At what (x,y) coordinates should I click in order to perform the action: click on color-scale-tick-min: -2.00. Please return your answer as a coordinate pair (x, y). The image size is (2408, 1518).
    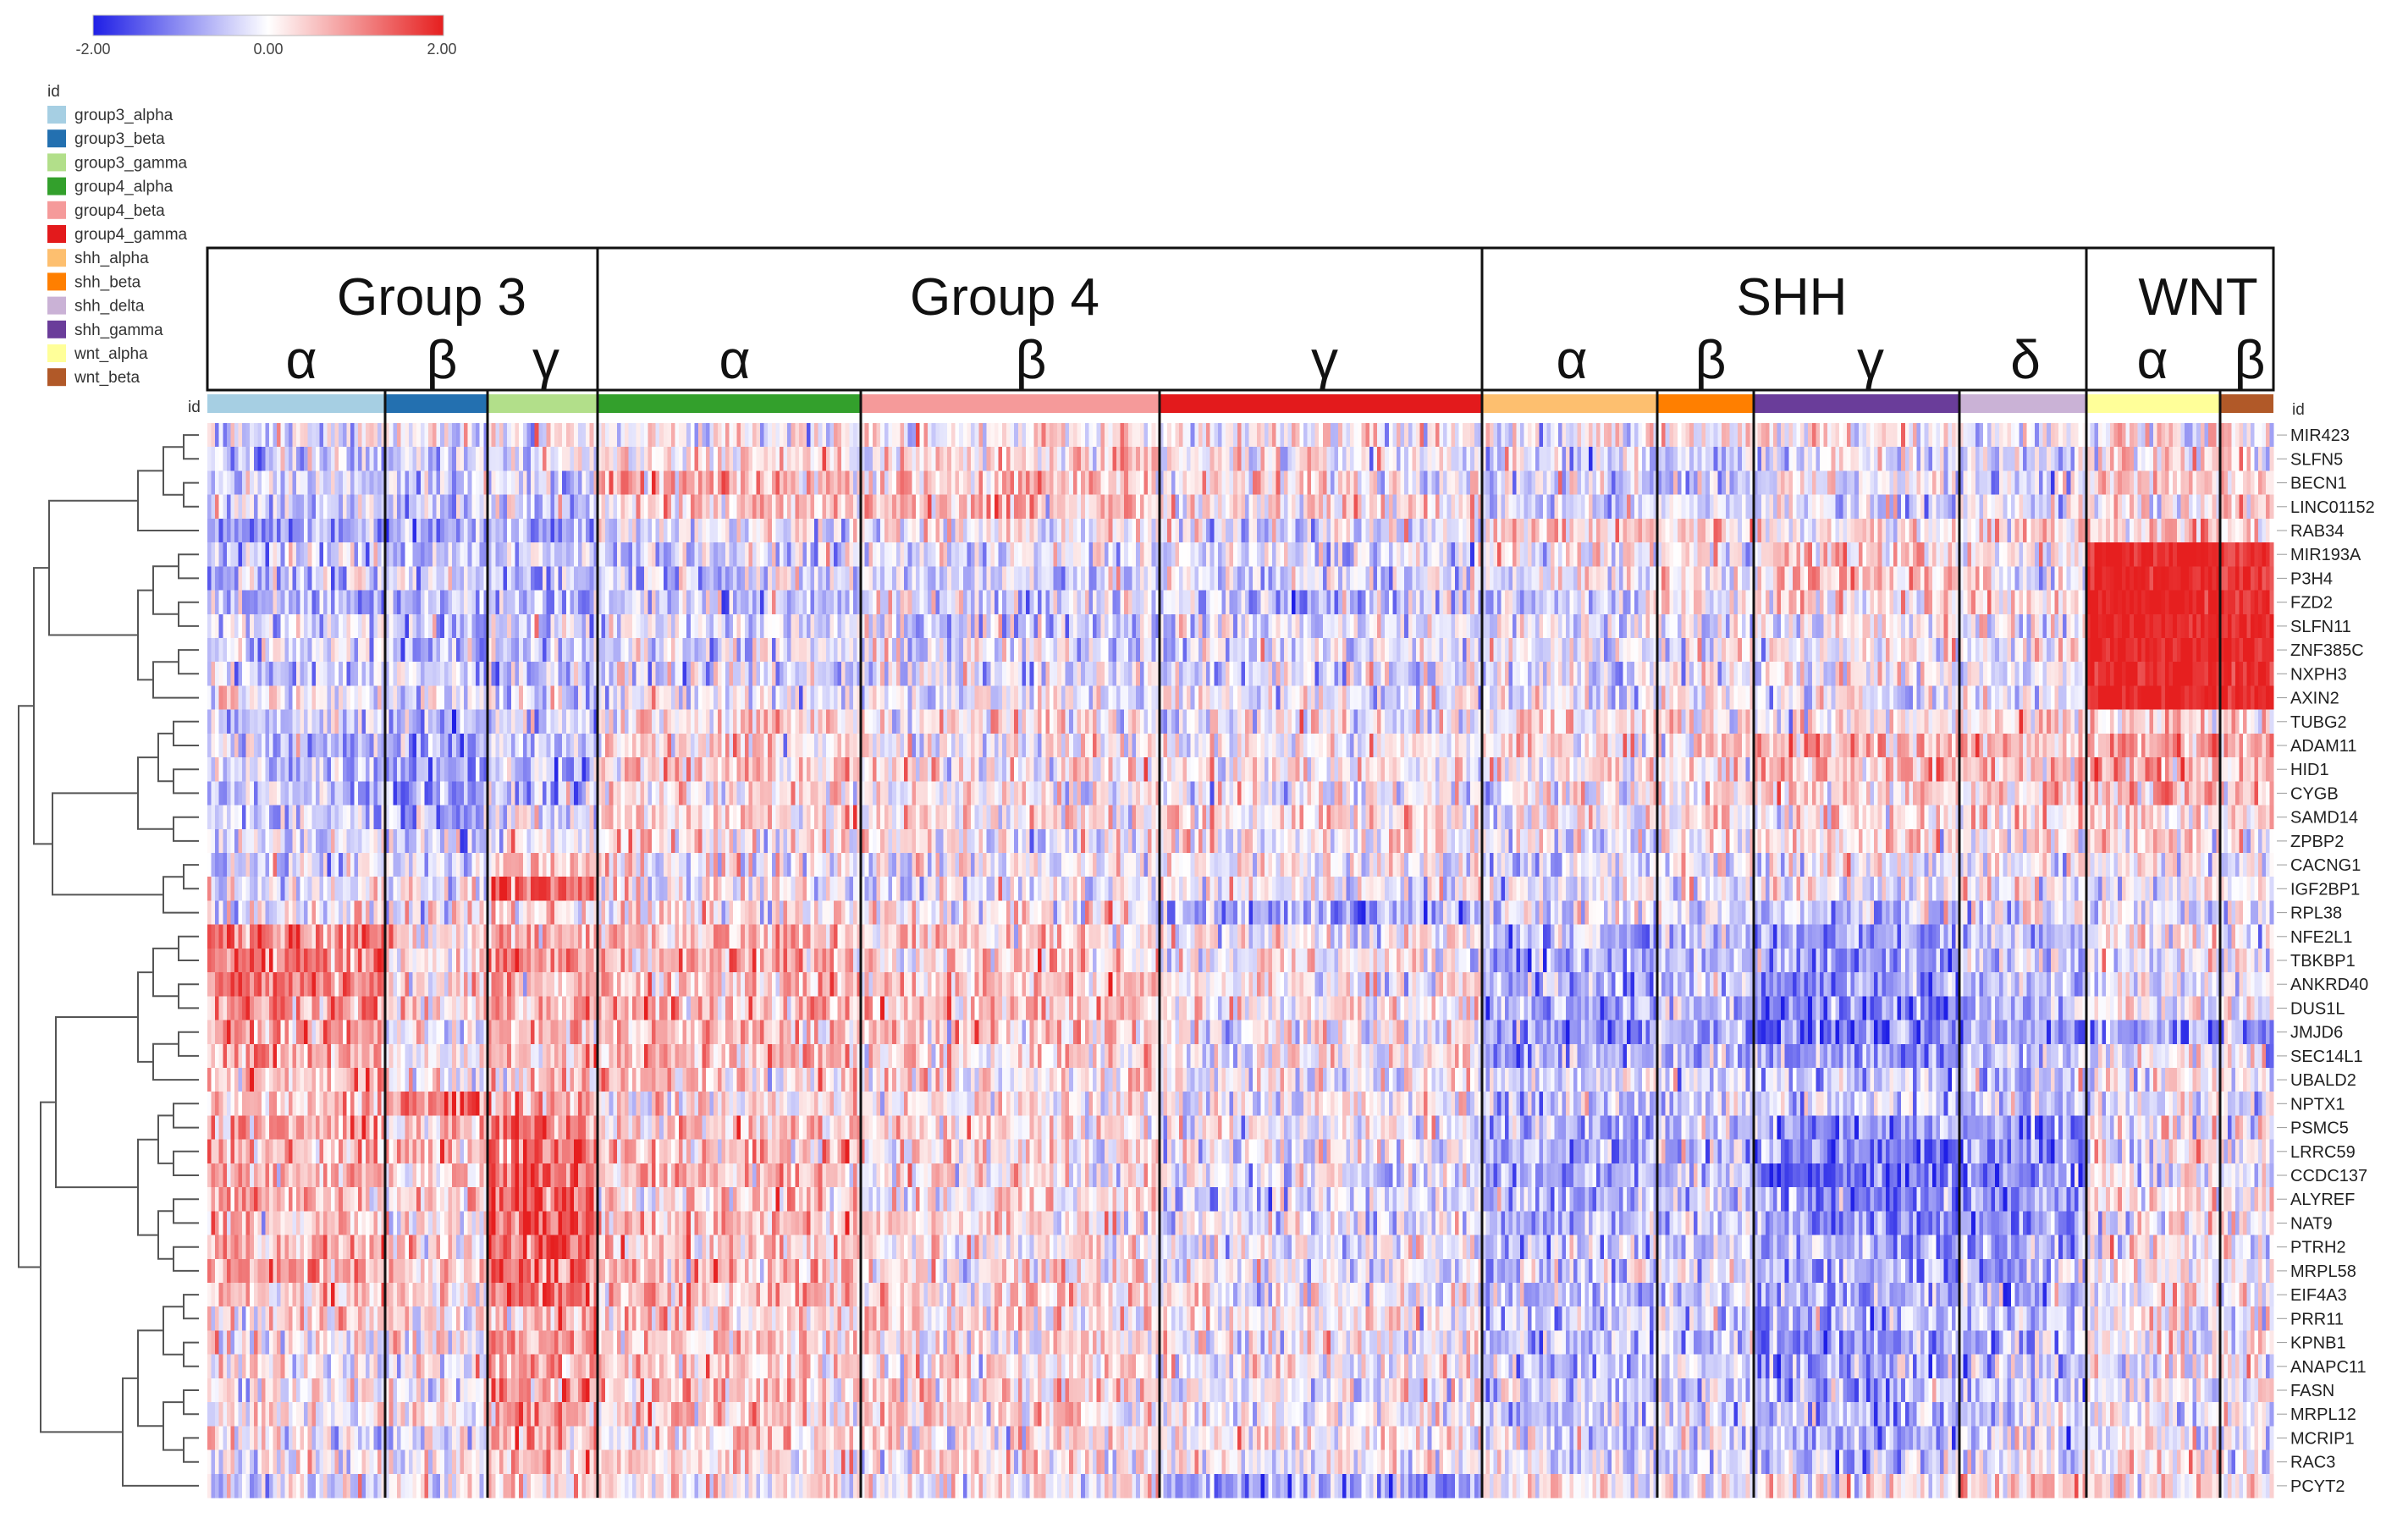
    Looking at the image, I should click on (93, 49).